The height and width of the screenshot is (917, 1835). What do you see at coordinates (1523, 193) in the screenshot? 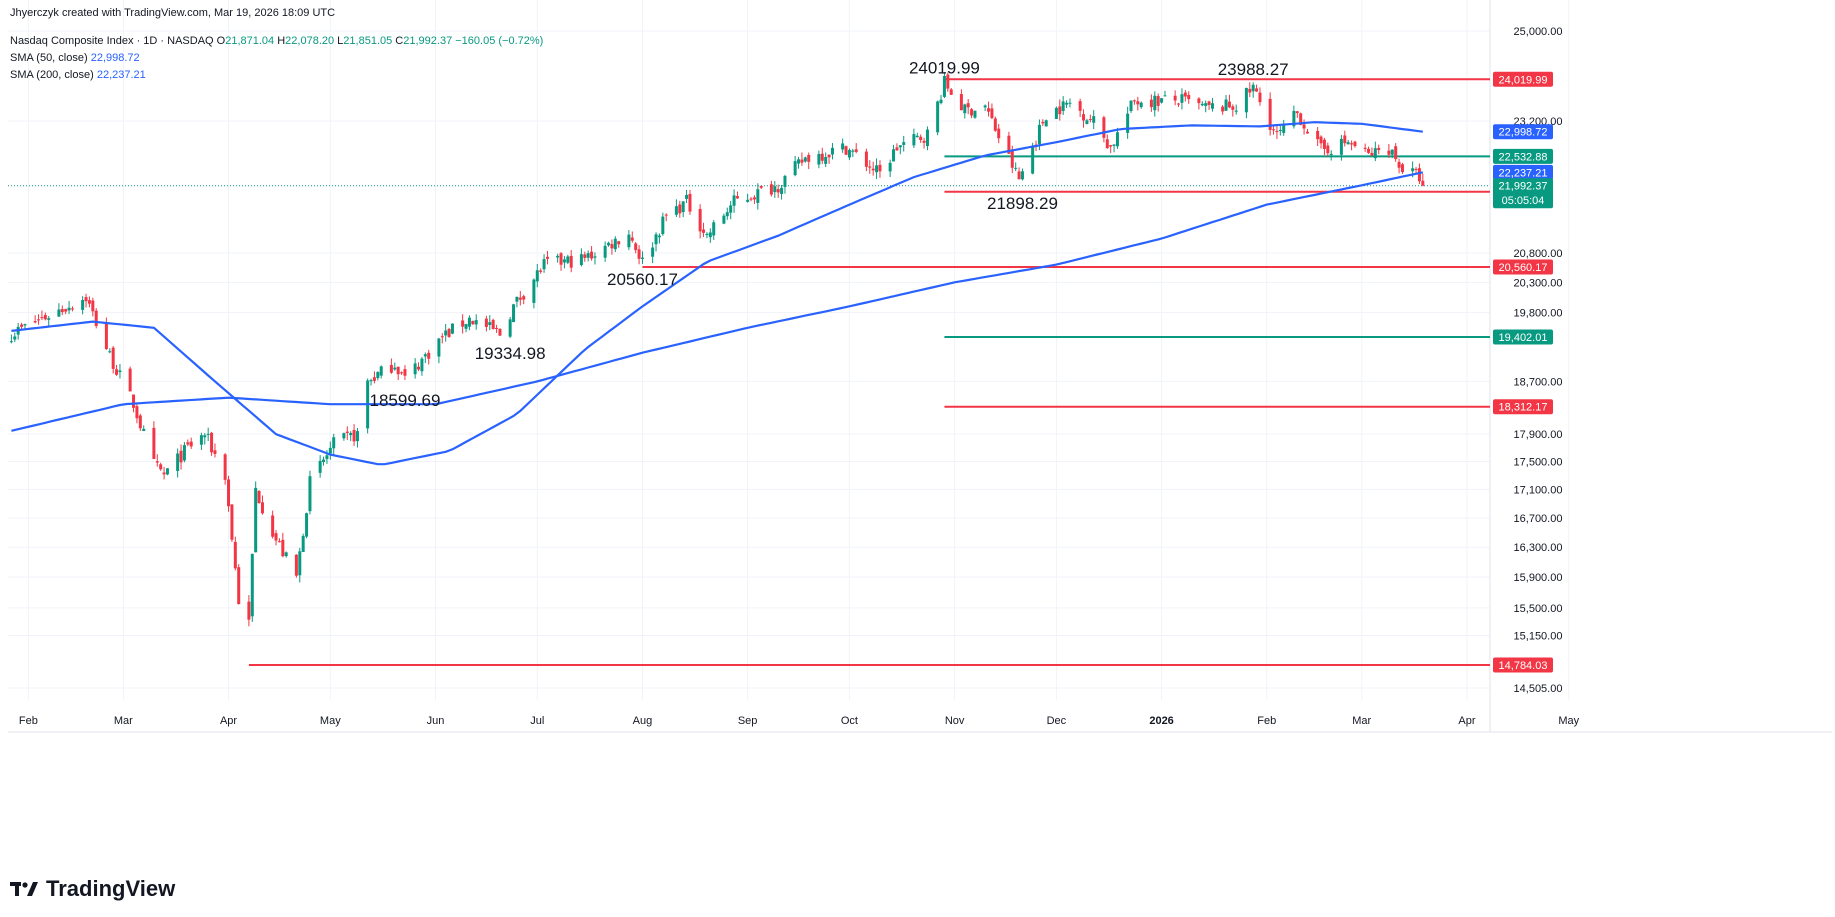
I see `last-price-tag` at bounding box center [1523, 193].